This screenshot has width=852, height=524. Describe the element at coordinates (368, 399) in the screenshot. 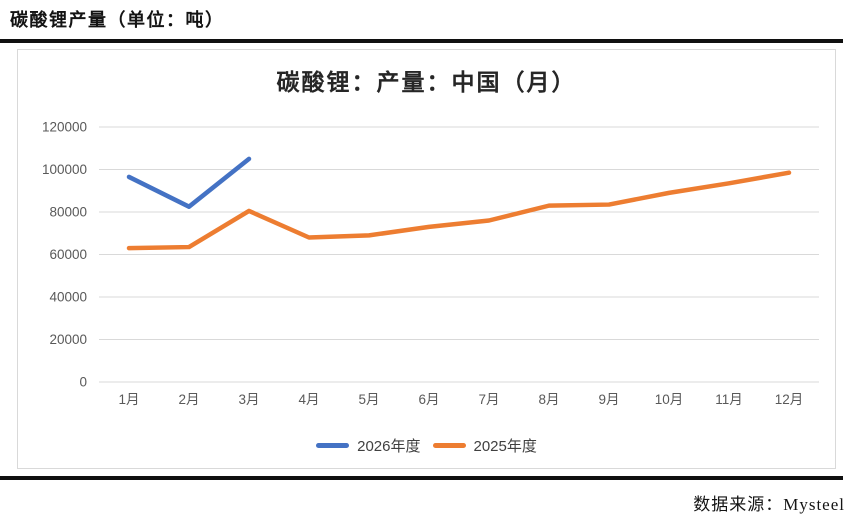

I see `x-axis-tick-label: 5月` at that location.